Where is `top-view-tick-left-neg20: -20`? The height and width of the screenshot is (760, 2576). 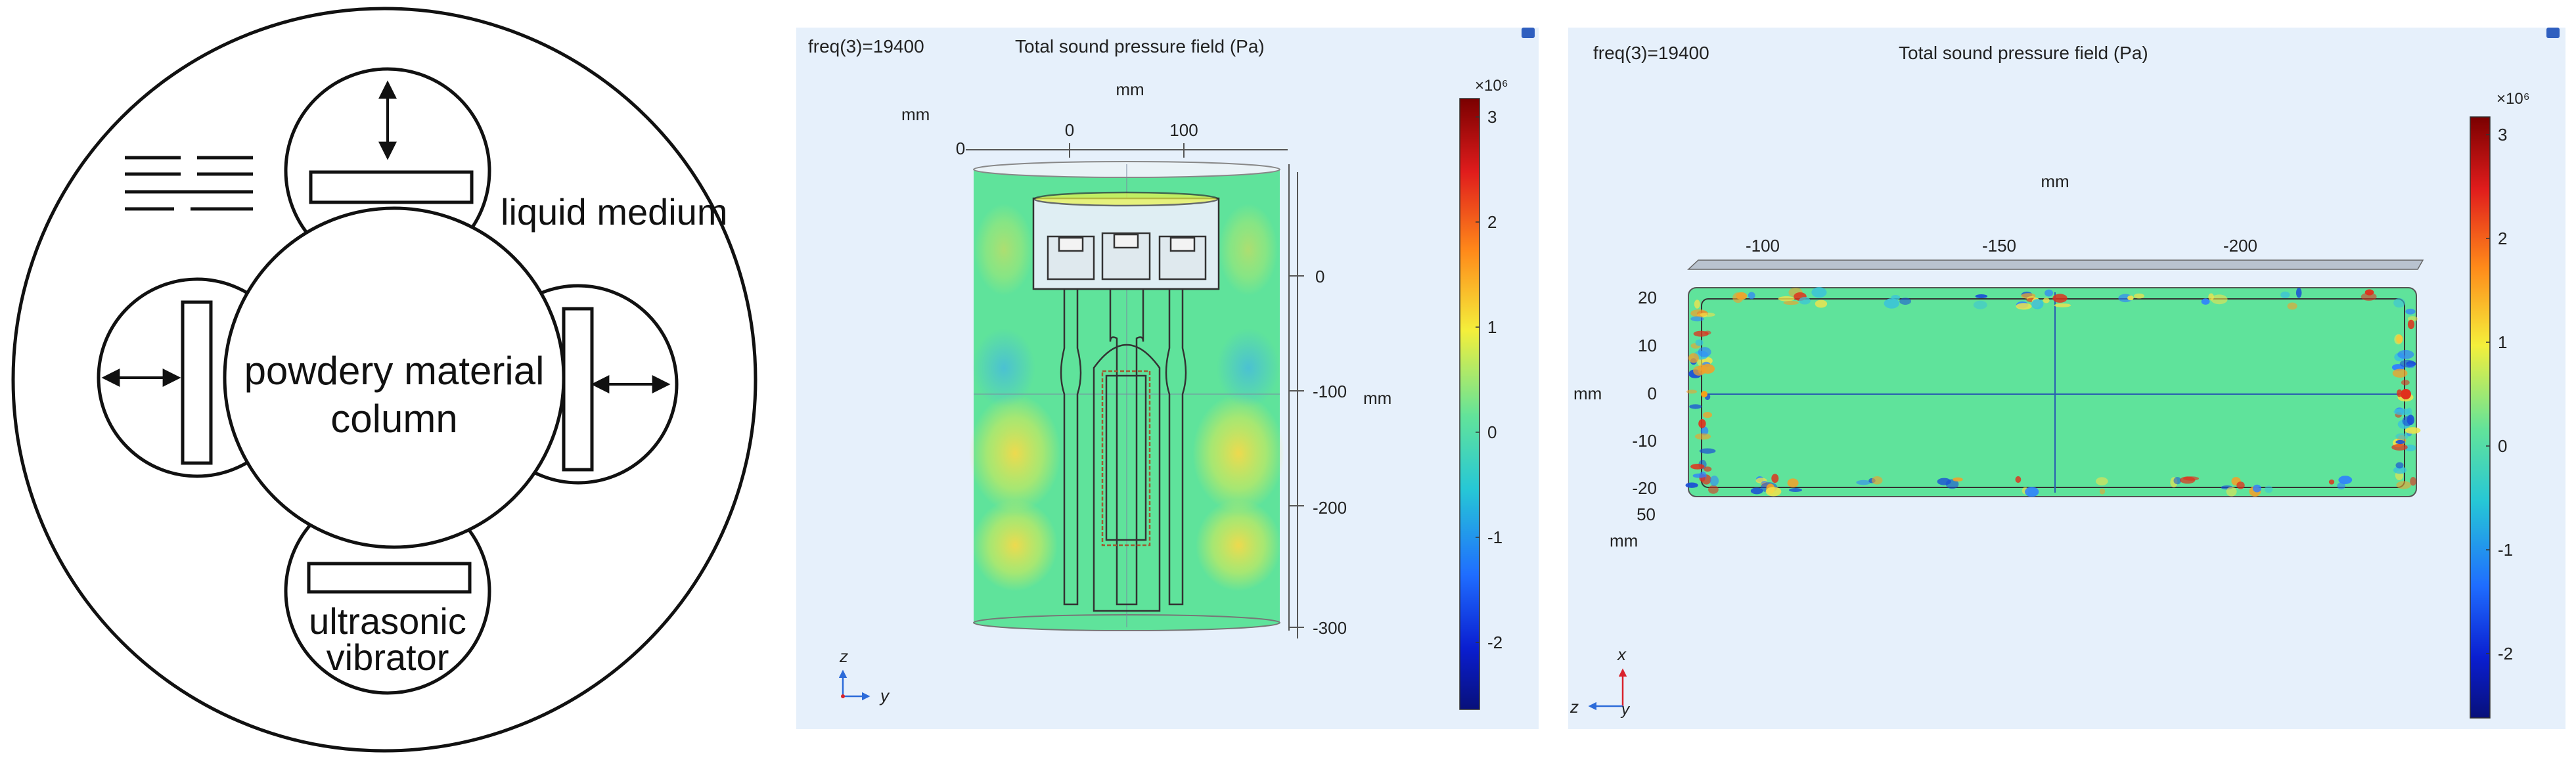 top-view-tick-left-neg20: -20 is located at coordinates (1644, 488).